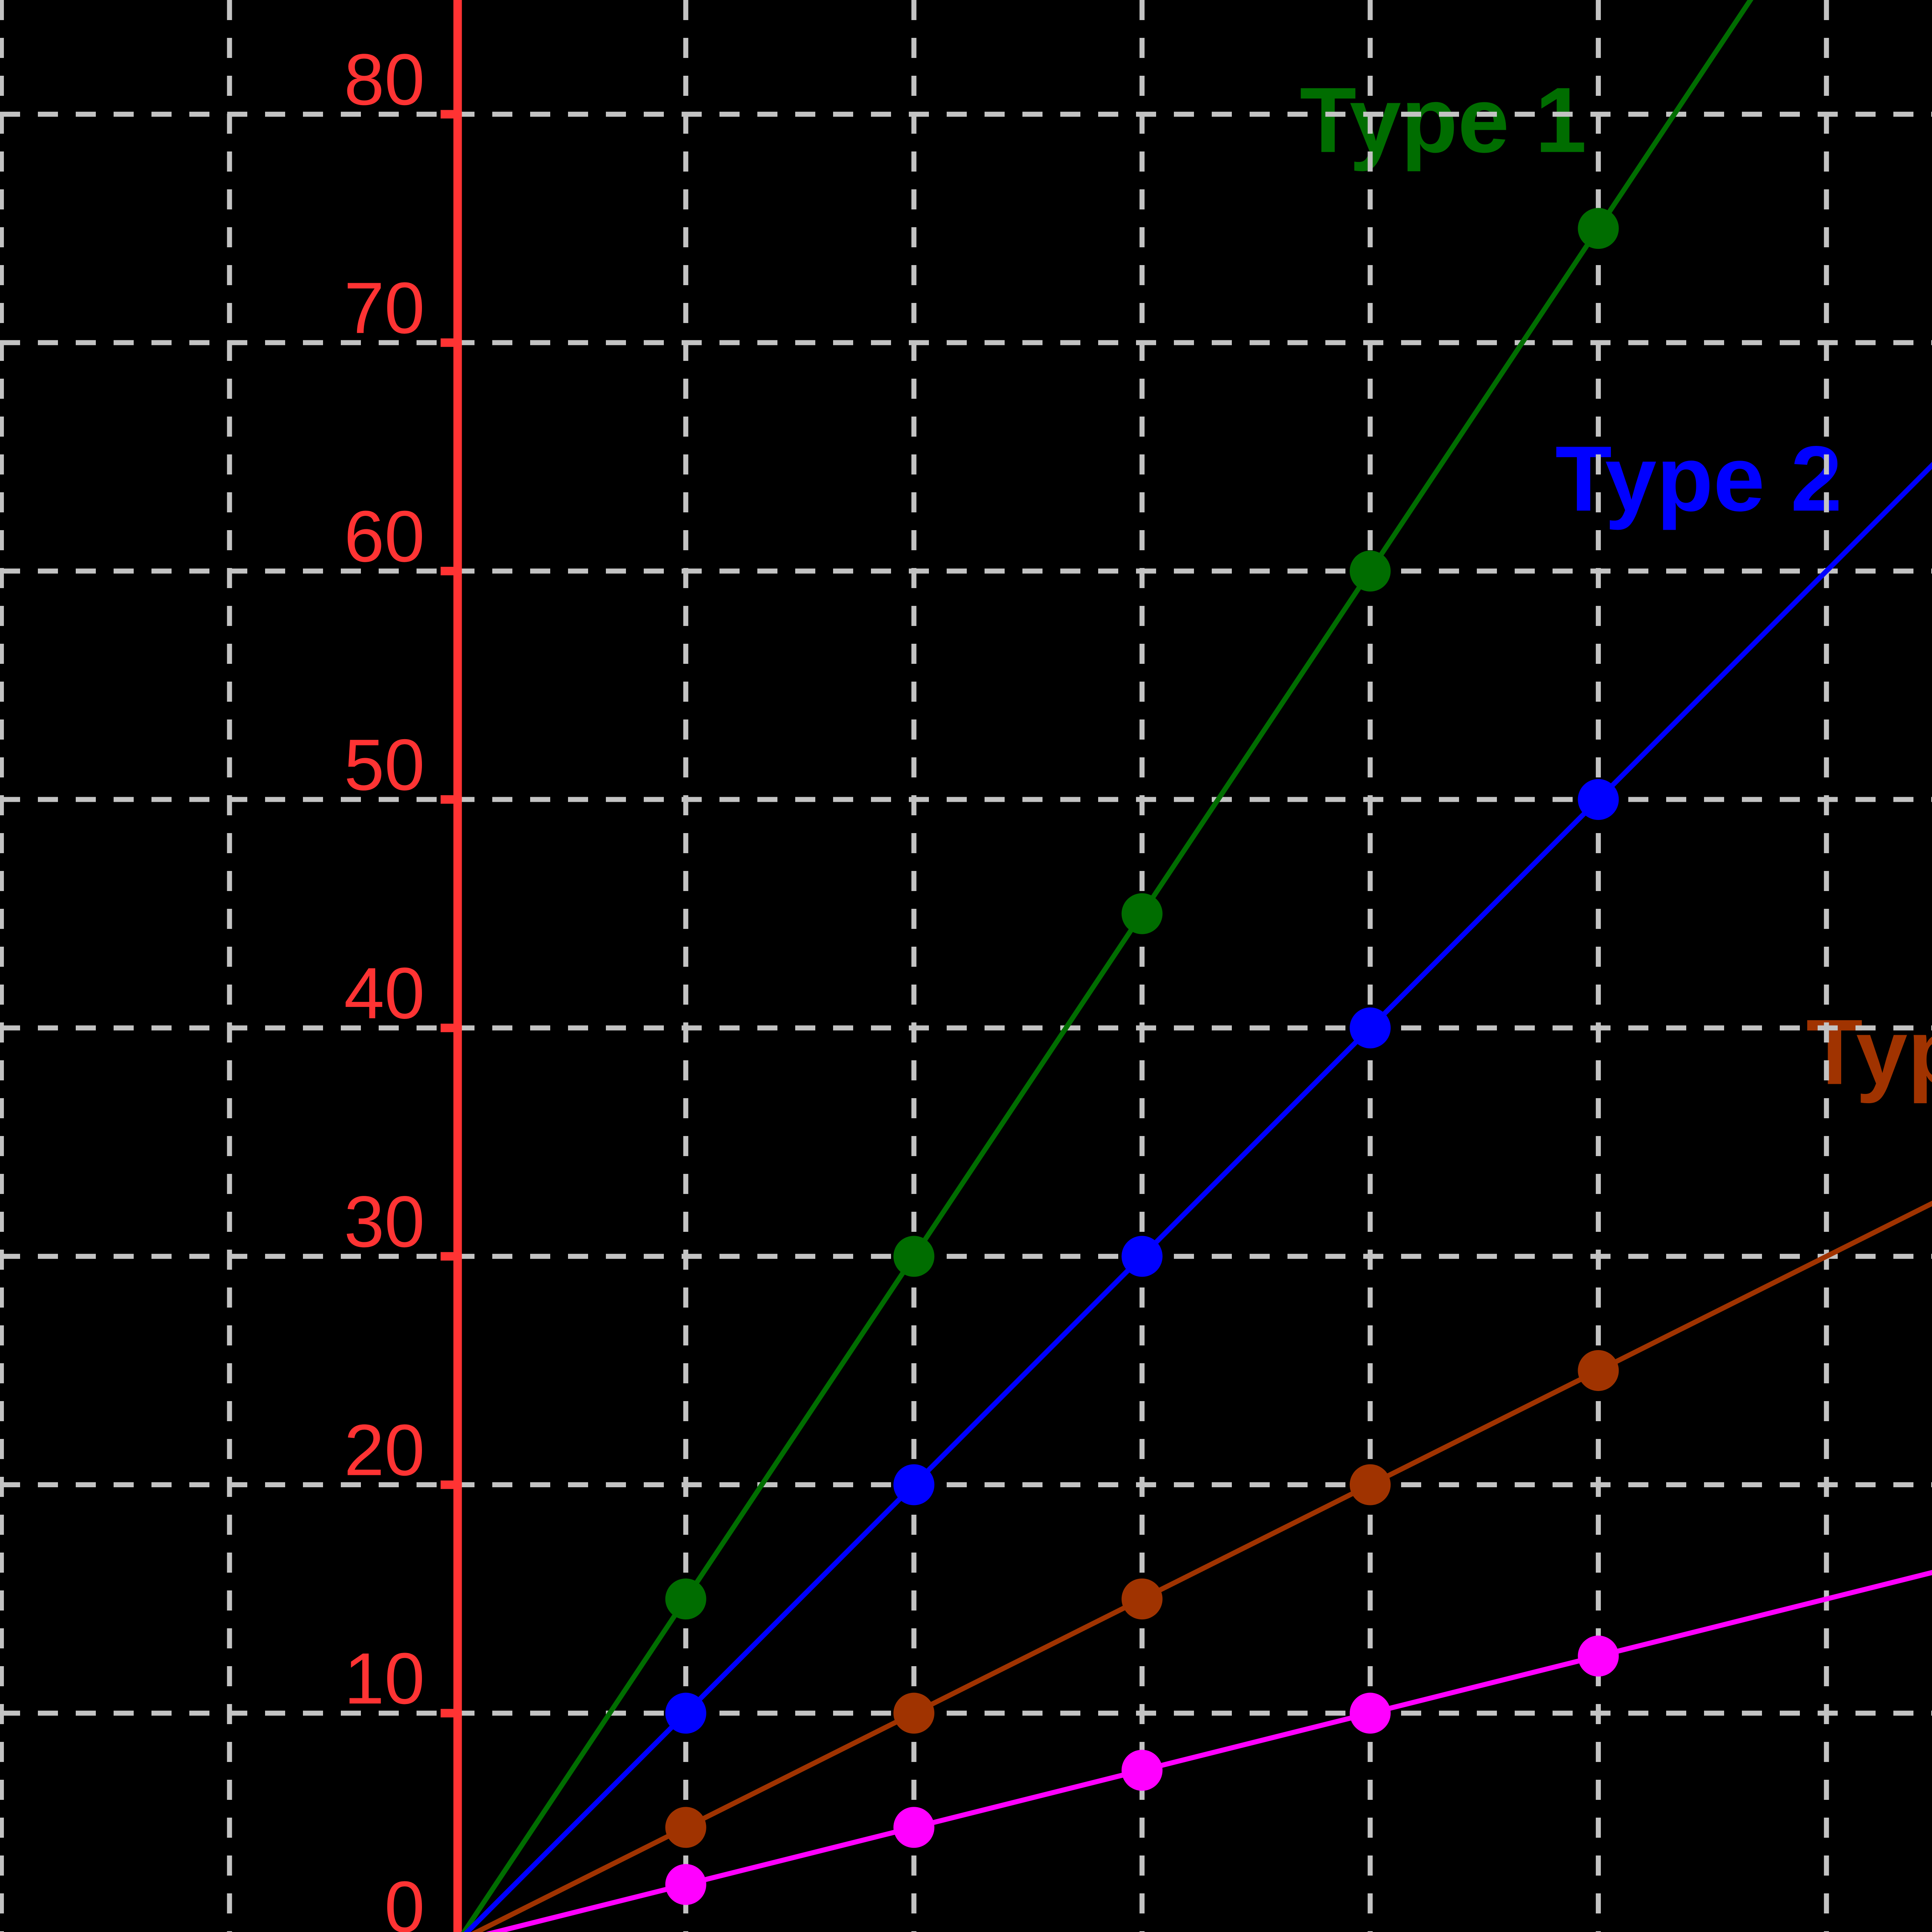 The image size is (1932, 1932). Describe the element at coordinates (385, 308) in the screenshot. I see `y-tick-label-70: 70` at that location.